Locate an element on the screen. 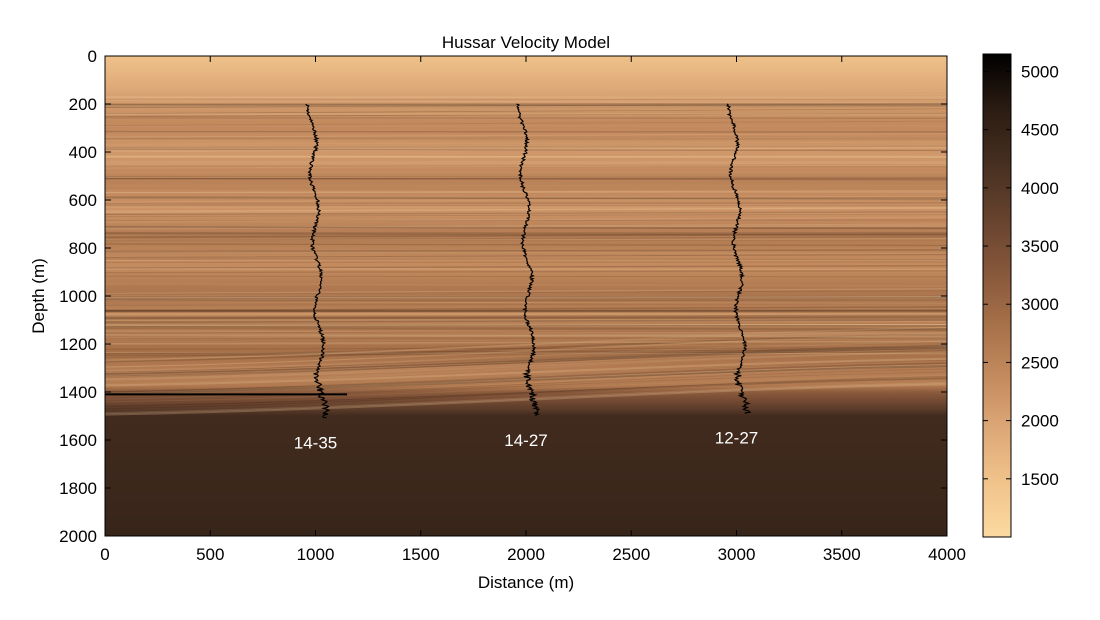 This screenshot has width=1100, height=620. y-tick-label: 2000 is located at coordinates (78, 536).